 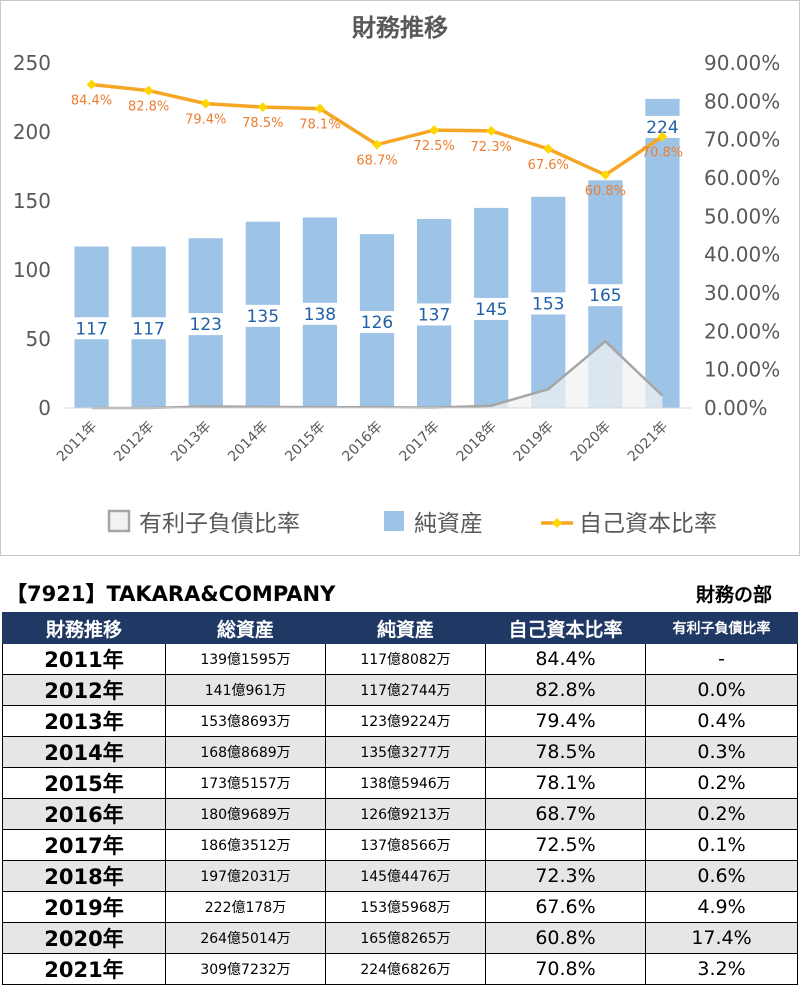 What do you see at coordinates (394, 521) in the screenshot?
I see `legend-net-assets-swatch` at bounding box center [394, 521].